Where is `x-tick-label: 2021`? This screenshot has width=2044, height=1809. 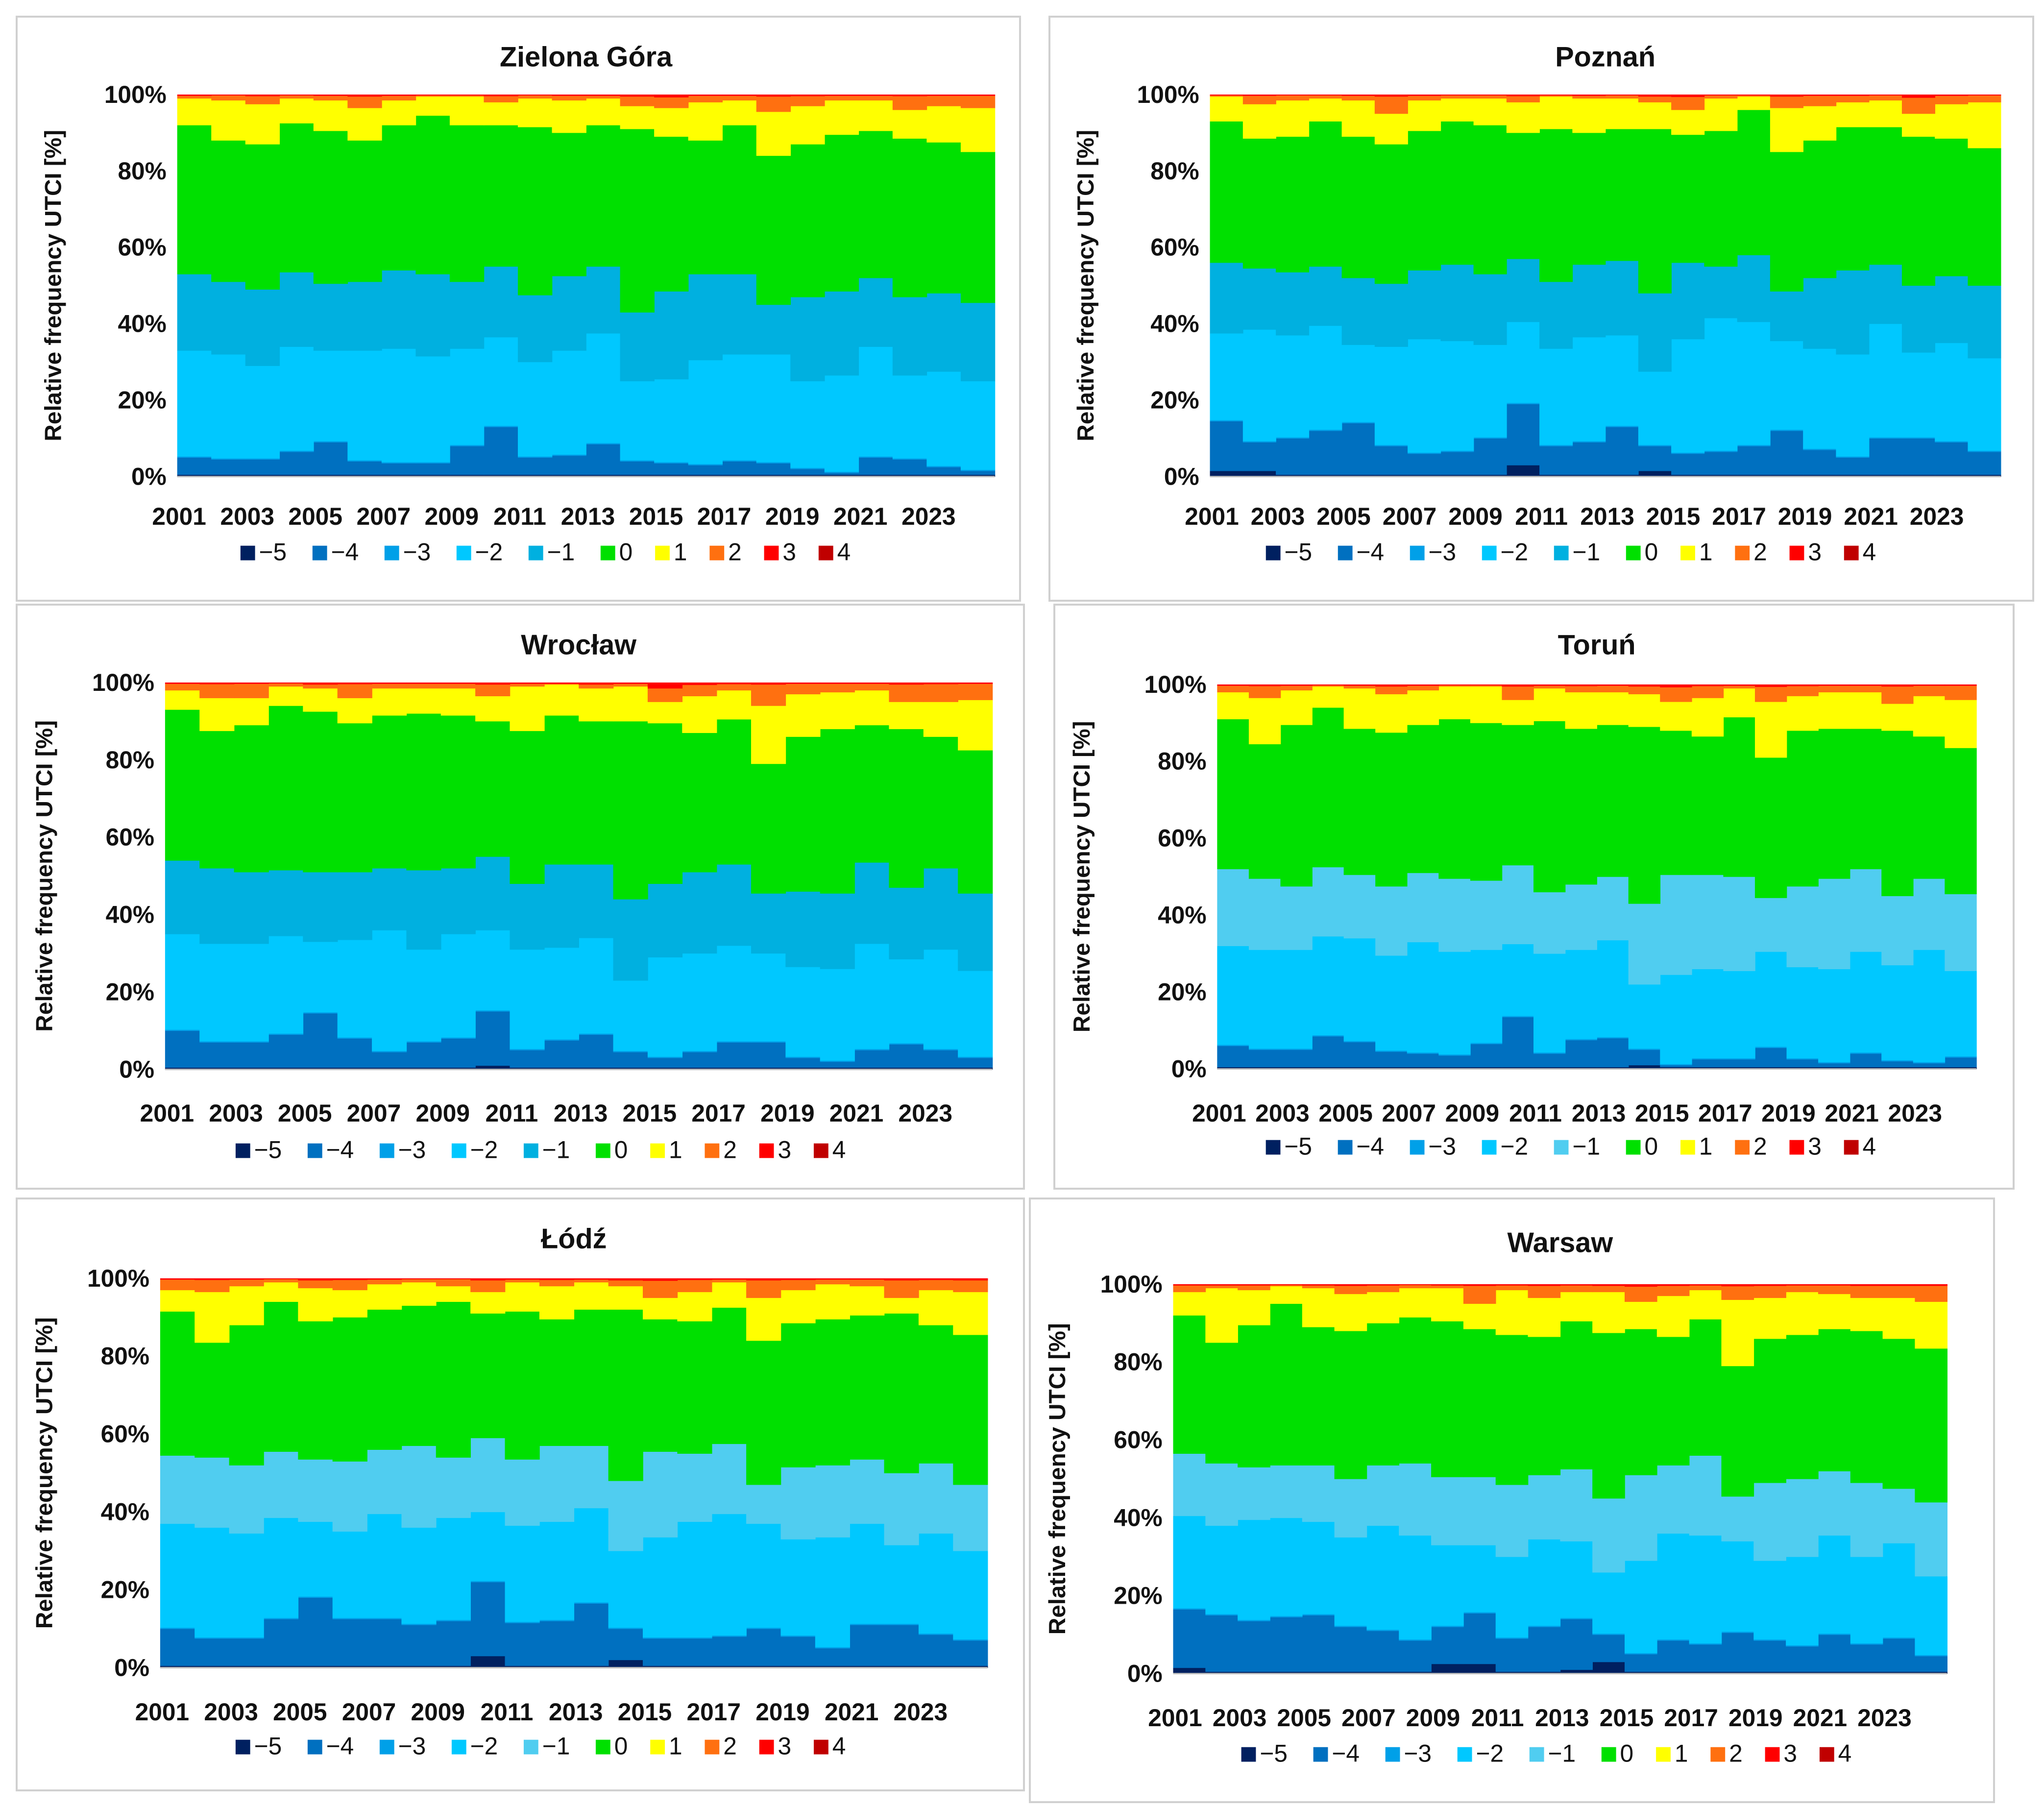
x-tick-label: 2021 is located at coordinates (860, 516).